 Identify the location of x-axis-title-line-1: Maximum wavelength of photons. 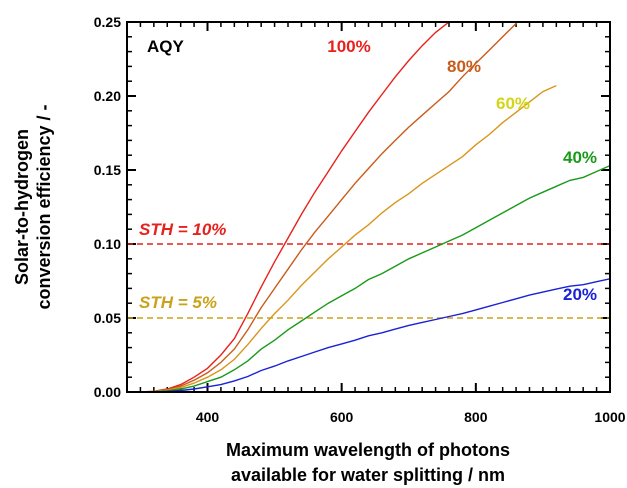
(368, 450).